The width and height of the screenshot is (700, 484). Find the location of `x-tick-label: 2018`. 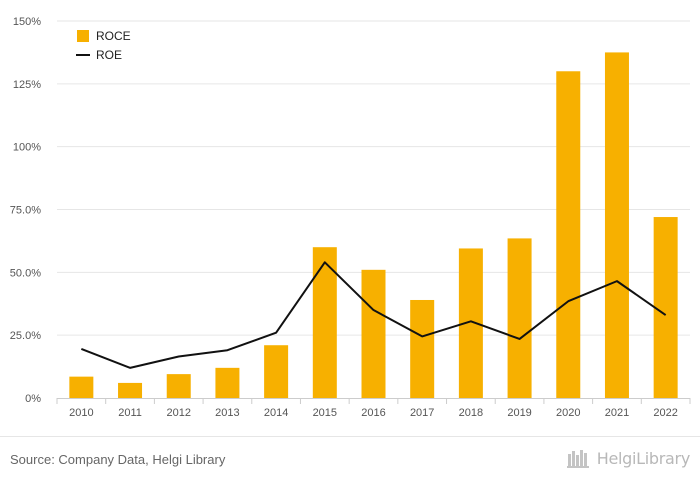

x-tick-label: 2018 is located at coordinates (471, 413).